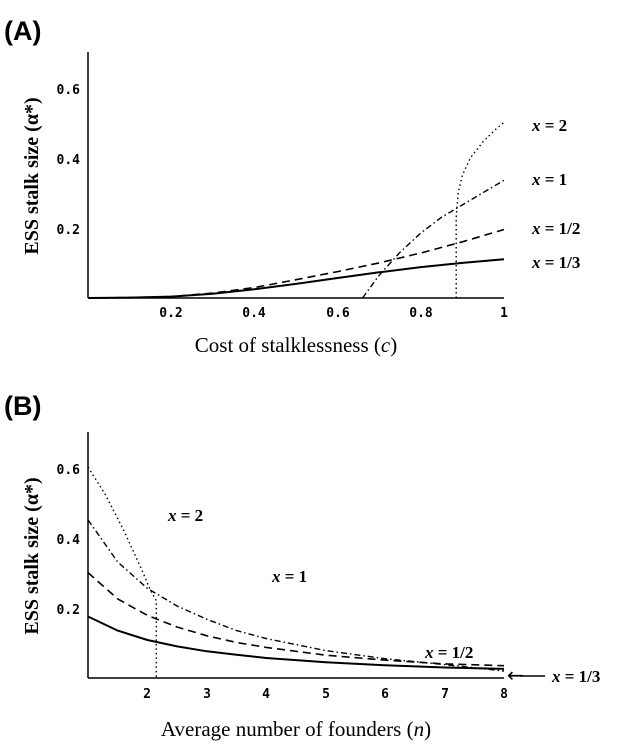  Describe the element at coordinates (504, 694) in the screenshot. I see `panel-b-x-tick: 8` at that location.